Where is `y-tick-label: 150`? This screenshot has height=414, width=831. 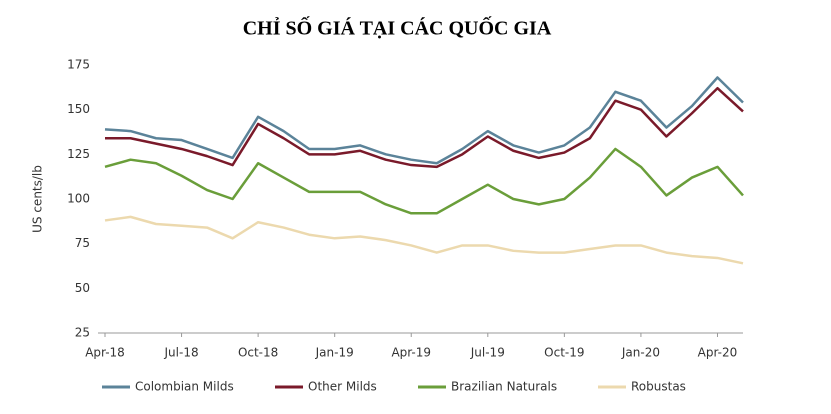
y-tick-label: 150 is located at coordinates (78, 109).